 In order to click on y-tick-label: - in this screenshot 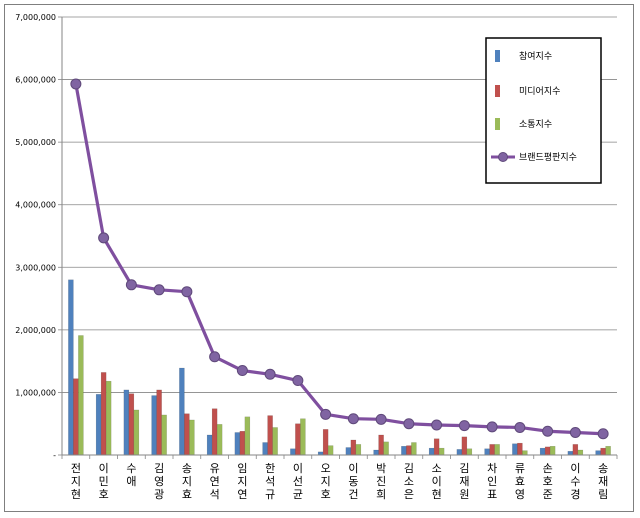, I will do `click(54, 455)`.